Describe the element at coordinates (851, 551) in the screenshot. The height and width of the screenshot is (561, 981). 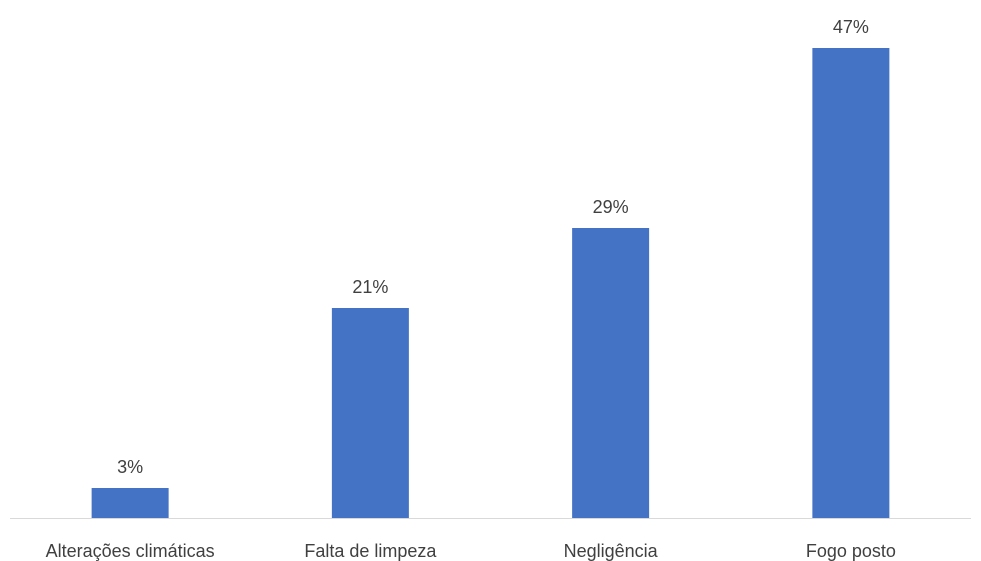
I see `x-tick-label-4: Fogo posto` at that location.